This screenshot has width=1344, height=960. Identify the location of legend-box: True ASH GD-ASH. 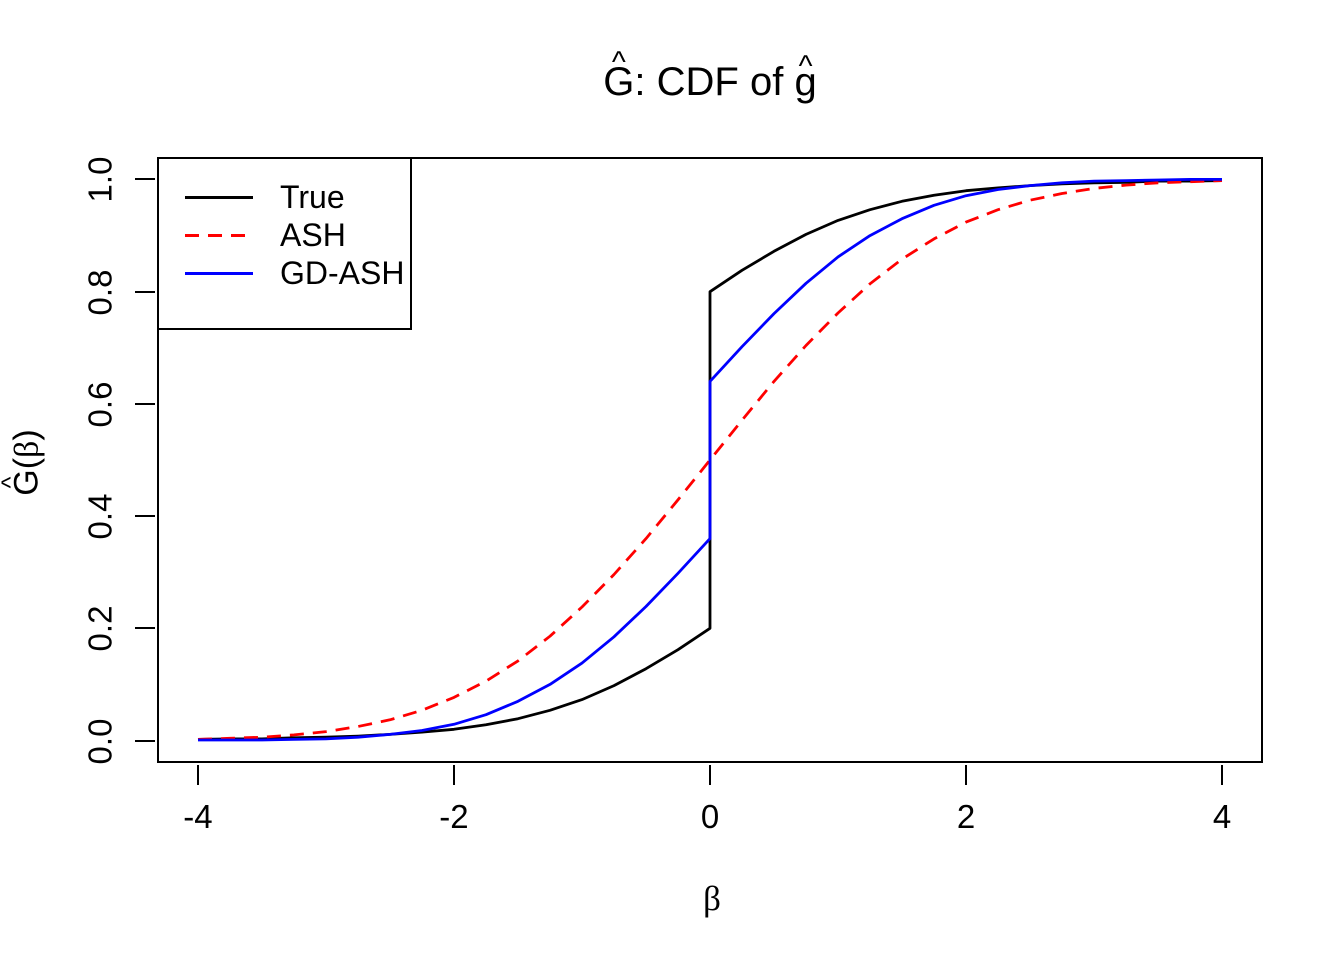
(284, 243).